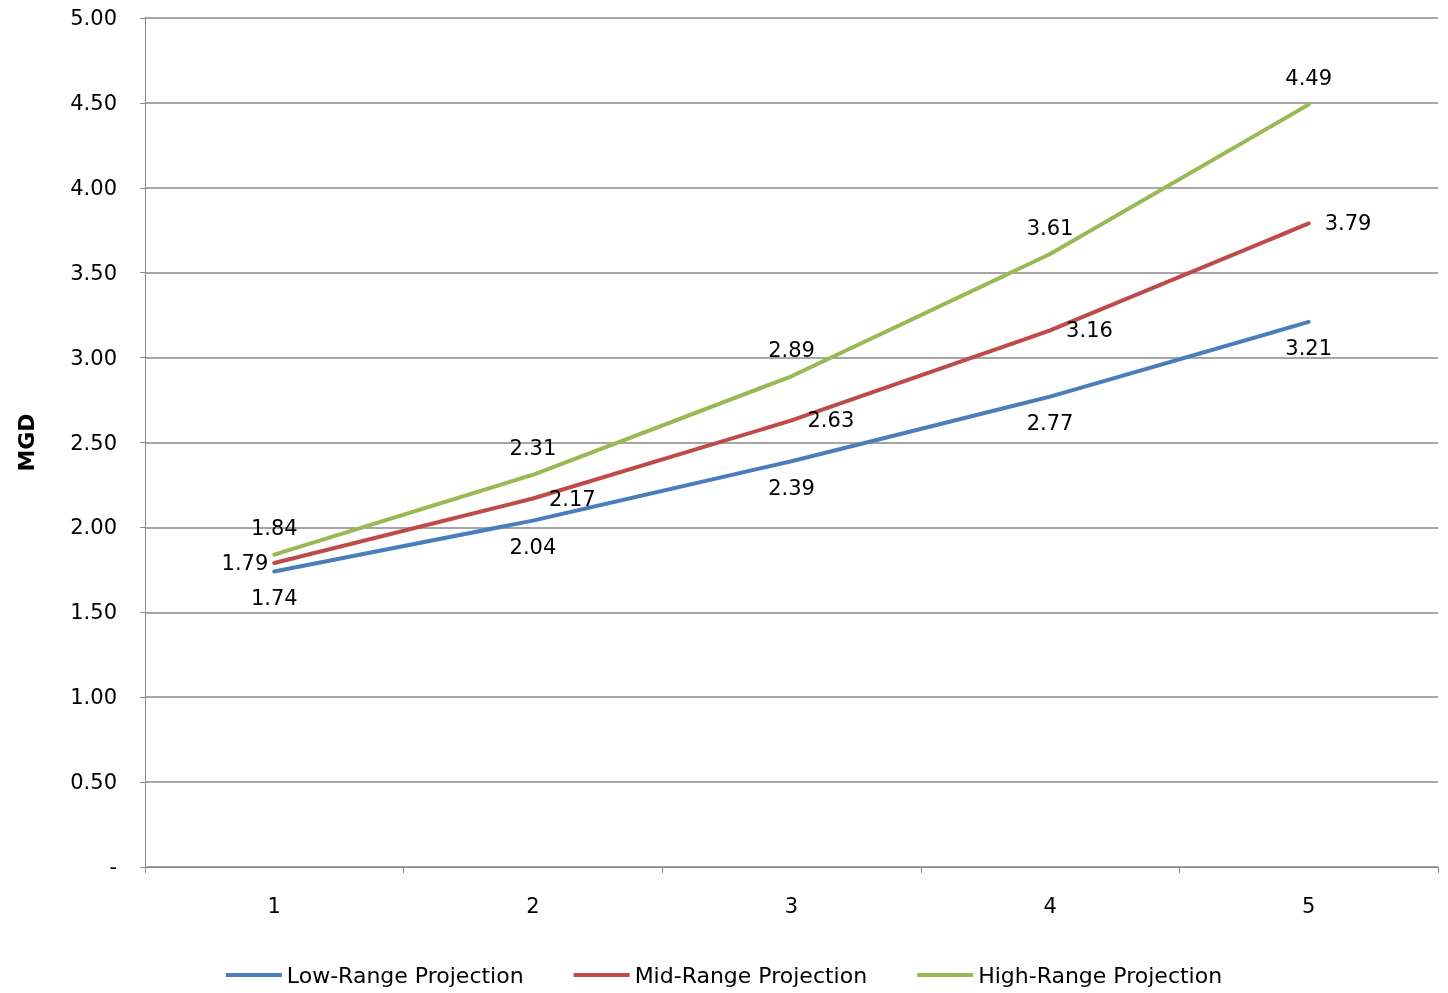 This screenshot has width=1448, height=993. What do you see at coordinates (93, 697) in the screenshot?
I see `y-tick-label: 1.00` at bounding box center [93, 697].